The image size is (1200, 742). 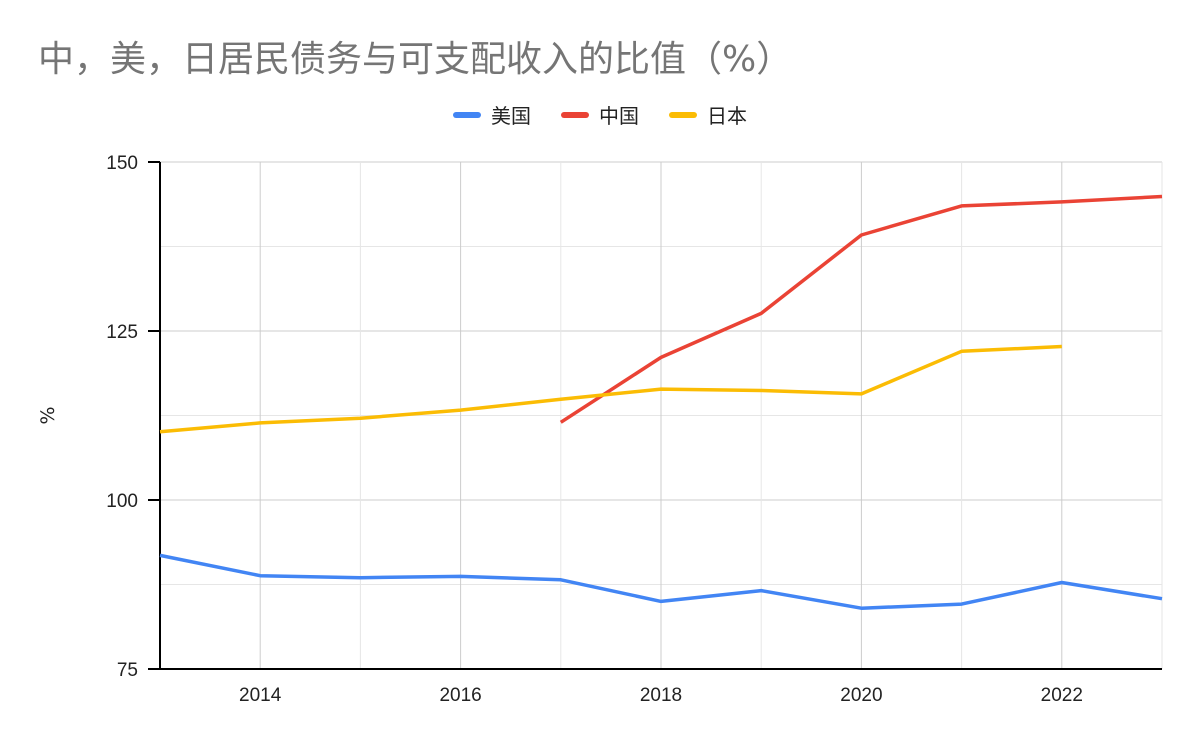 I want to click on series-line-us, so click(x=661, y=581).